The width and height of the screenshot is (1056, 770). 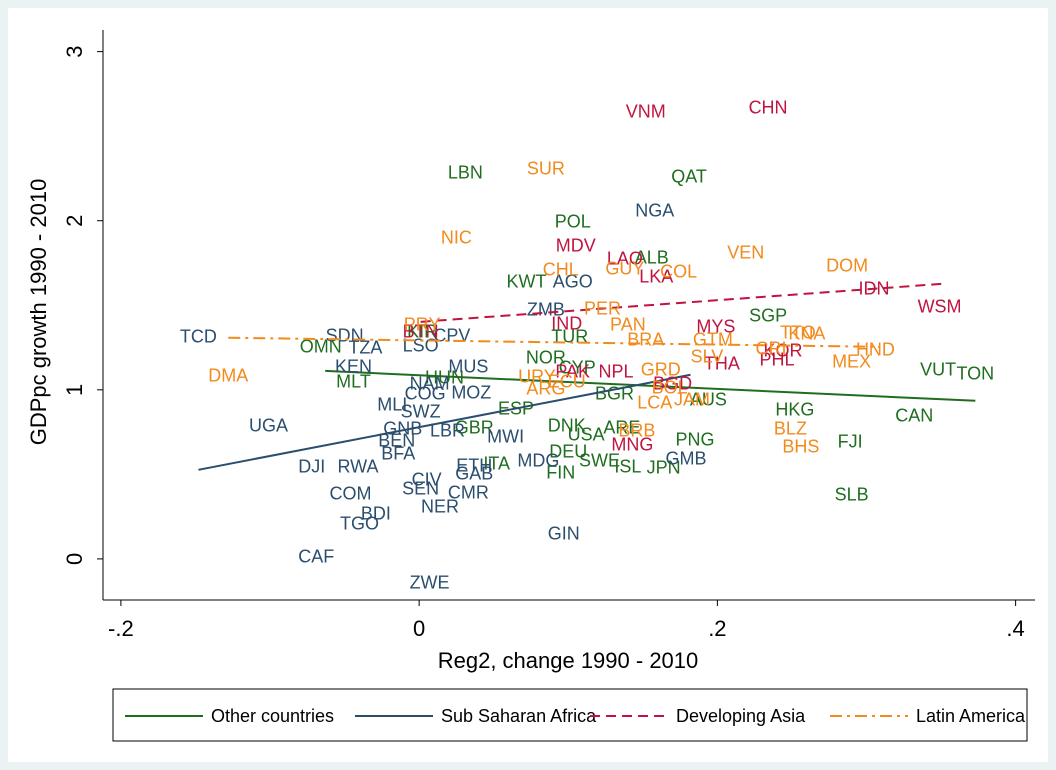 What do you see at coordinates (652, 258) in the screenshot?
I see `point-label: ALB` at bounding box center [652, 258].